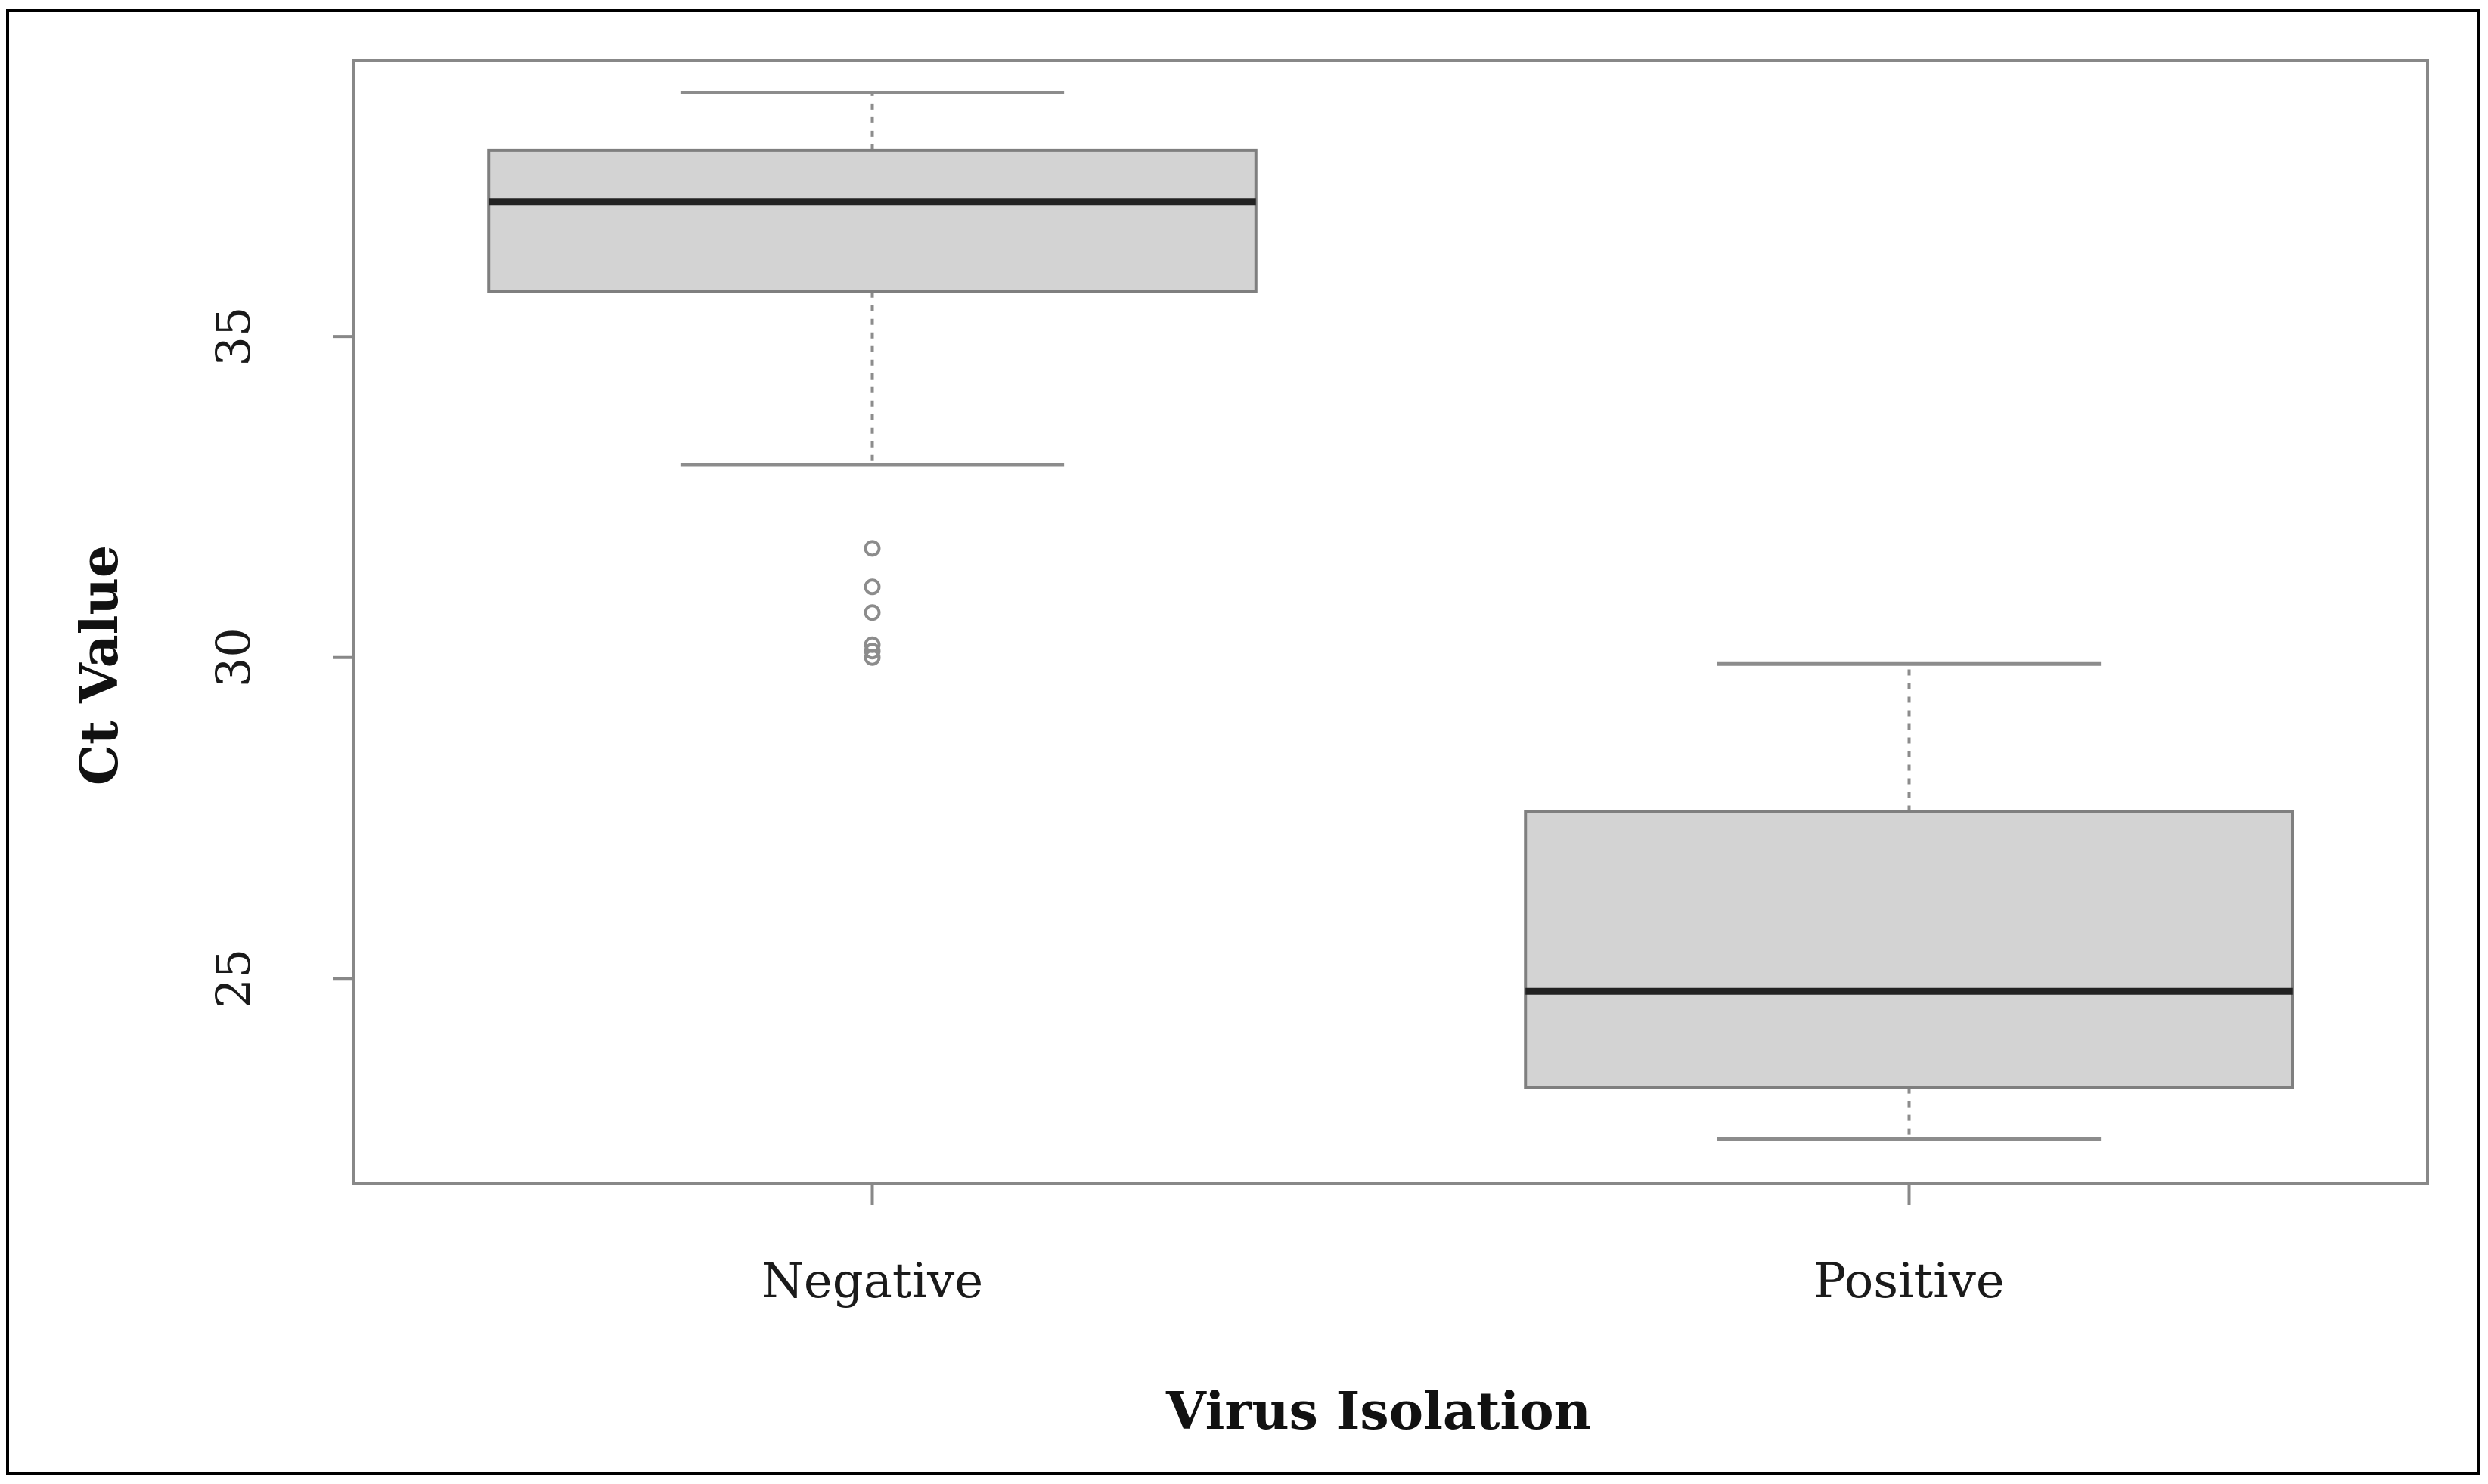 This screenshot has width=2488, height=1484. I want to click on y-axis-title: Ct Value, so click(100, 665).